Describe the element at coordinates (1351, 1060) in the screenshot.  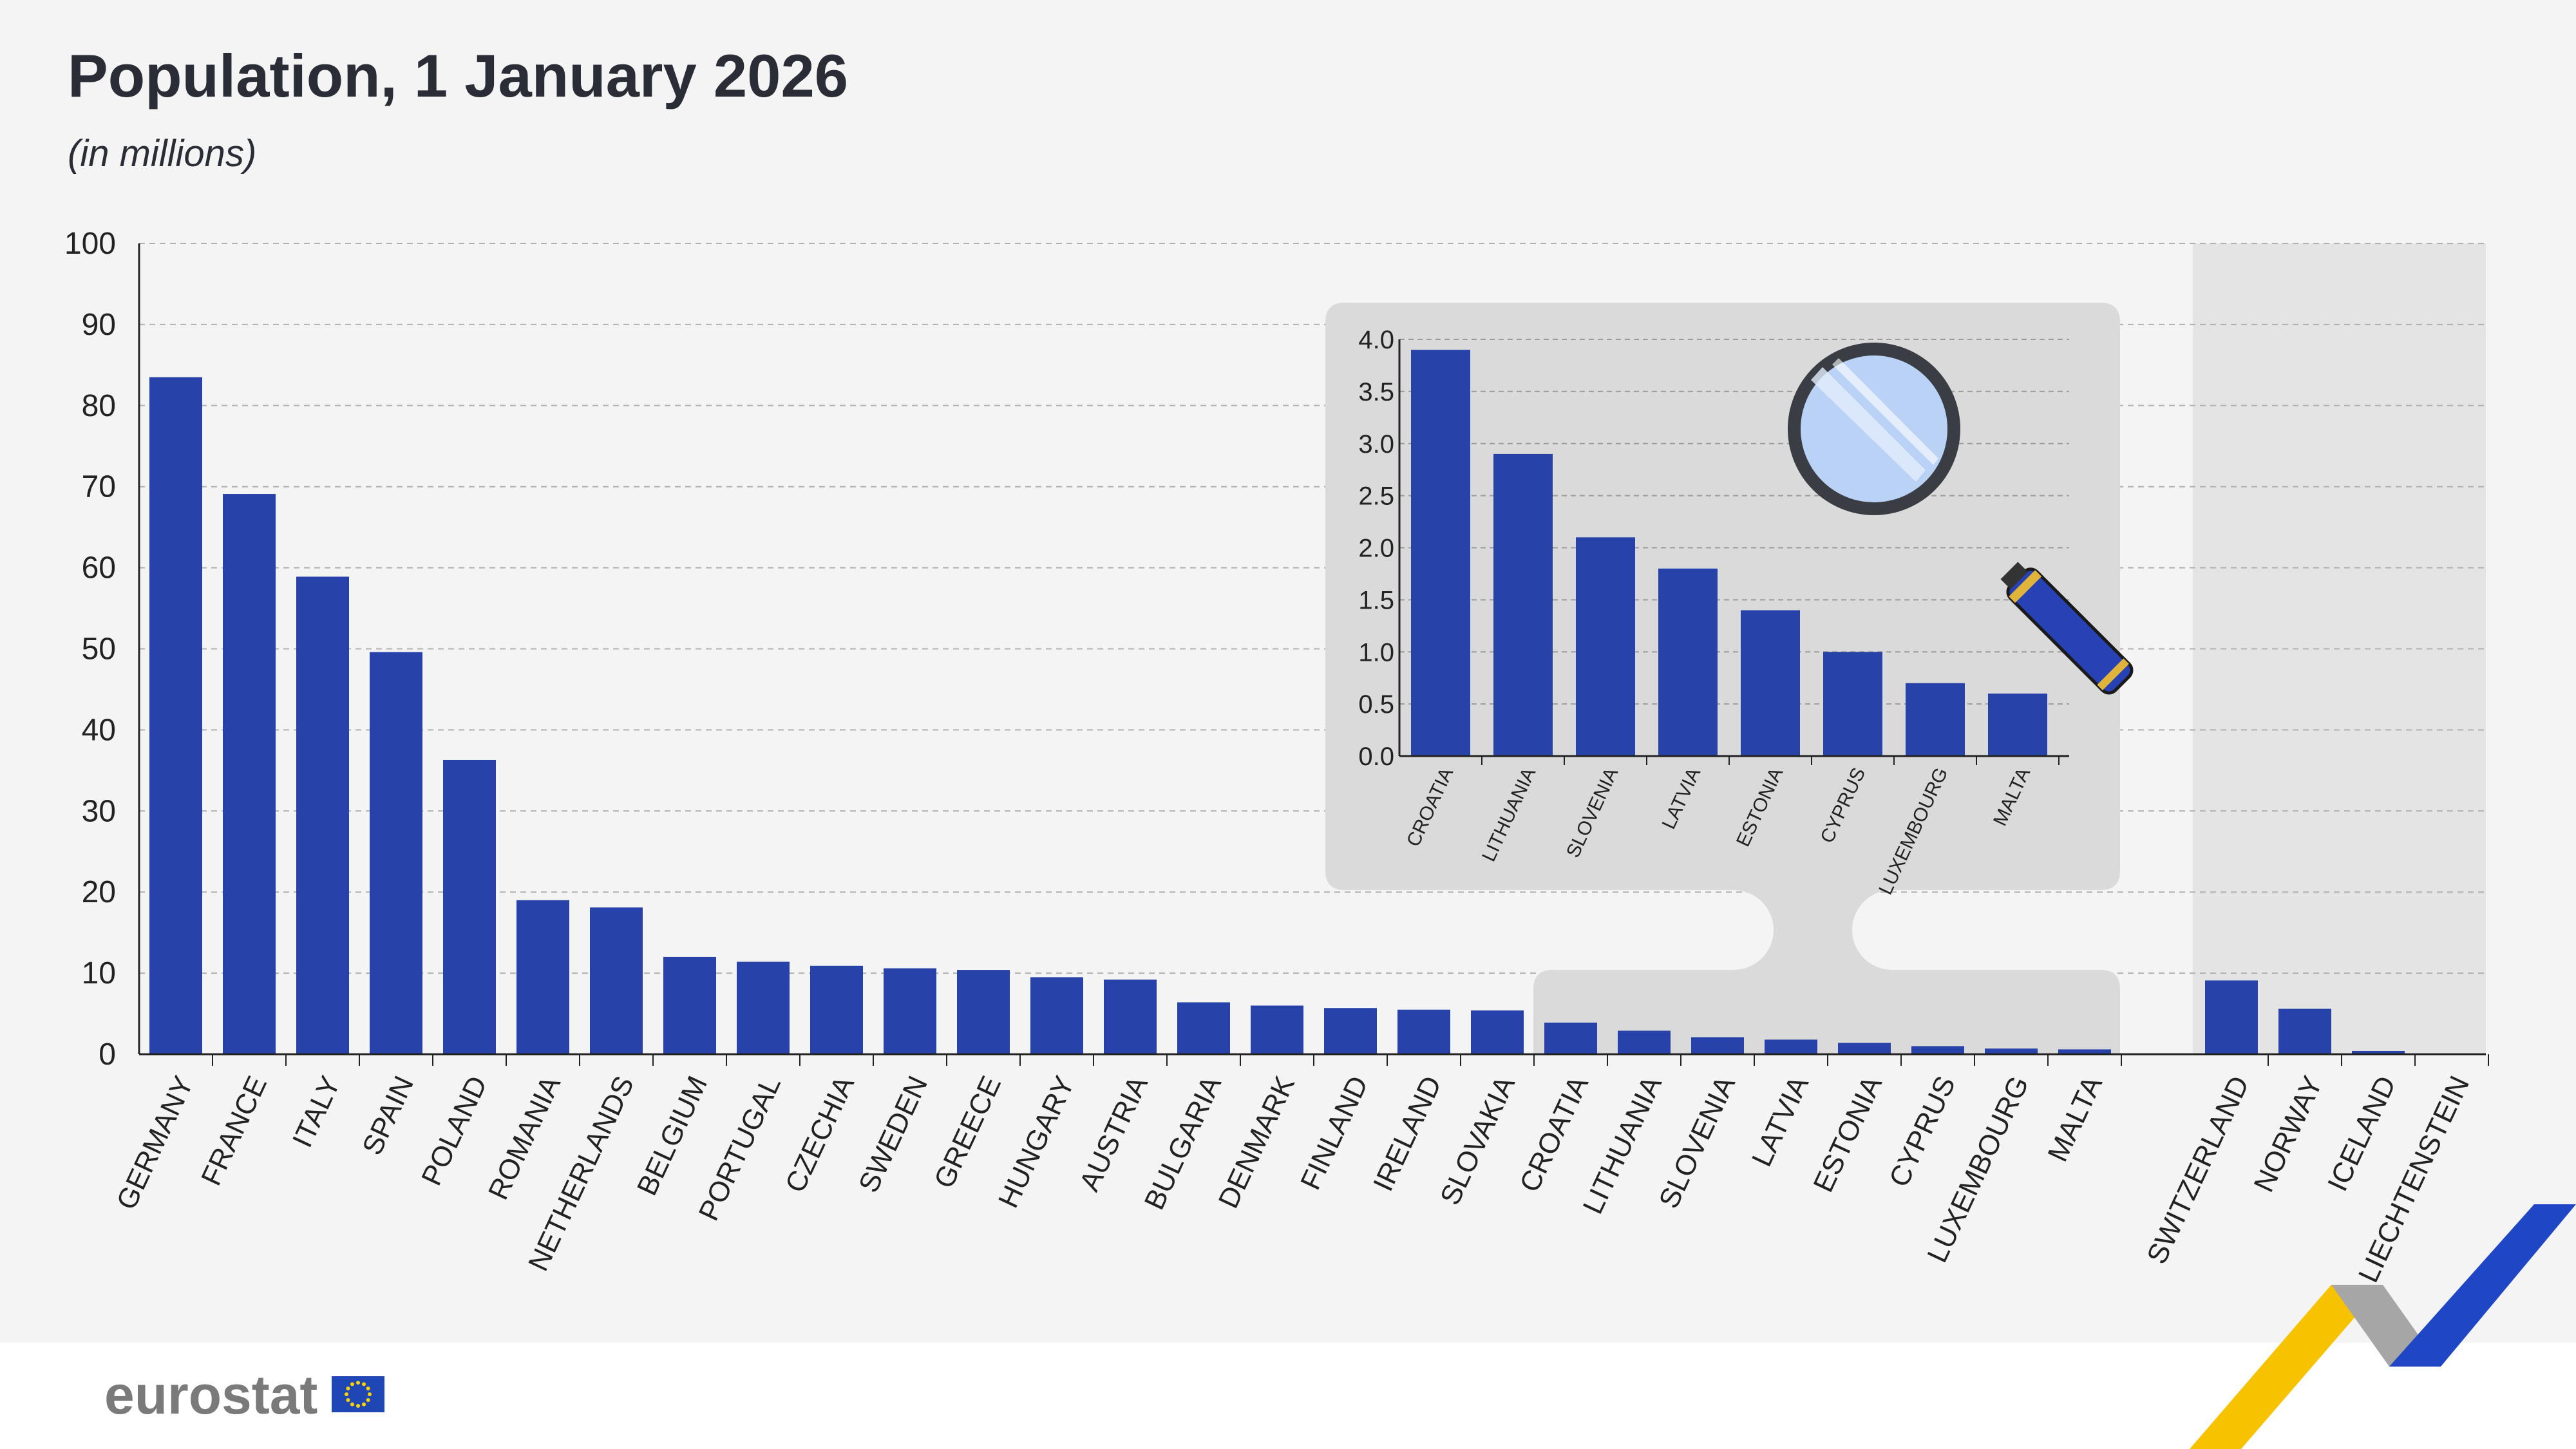
I see `main-x-tick-marks` at that location.